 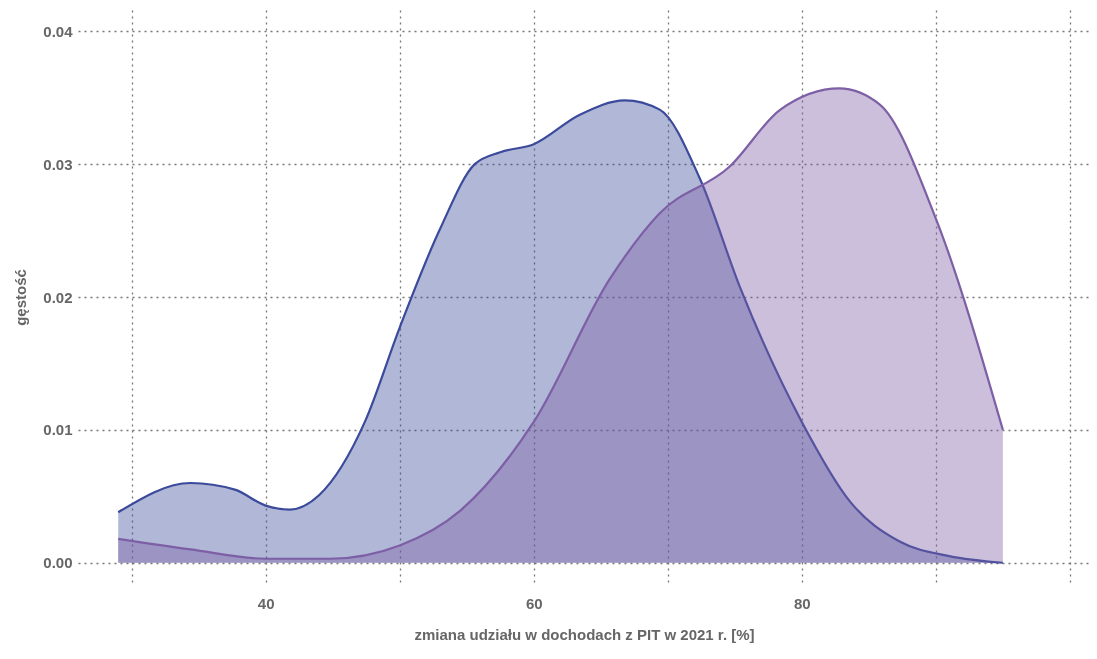 What do you see at coordinates (802, 603) in the screenshot?
I see `x-tick-label: 80` at bounding box center [802, 603].